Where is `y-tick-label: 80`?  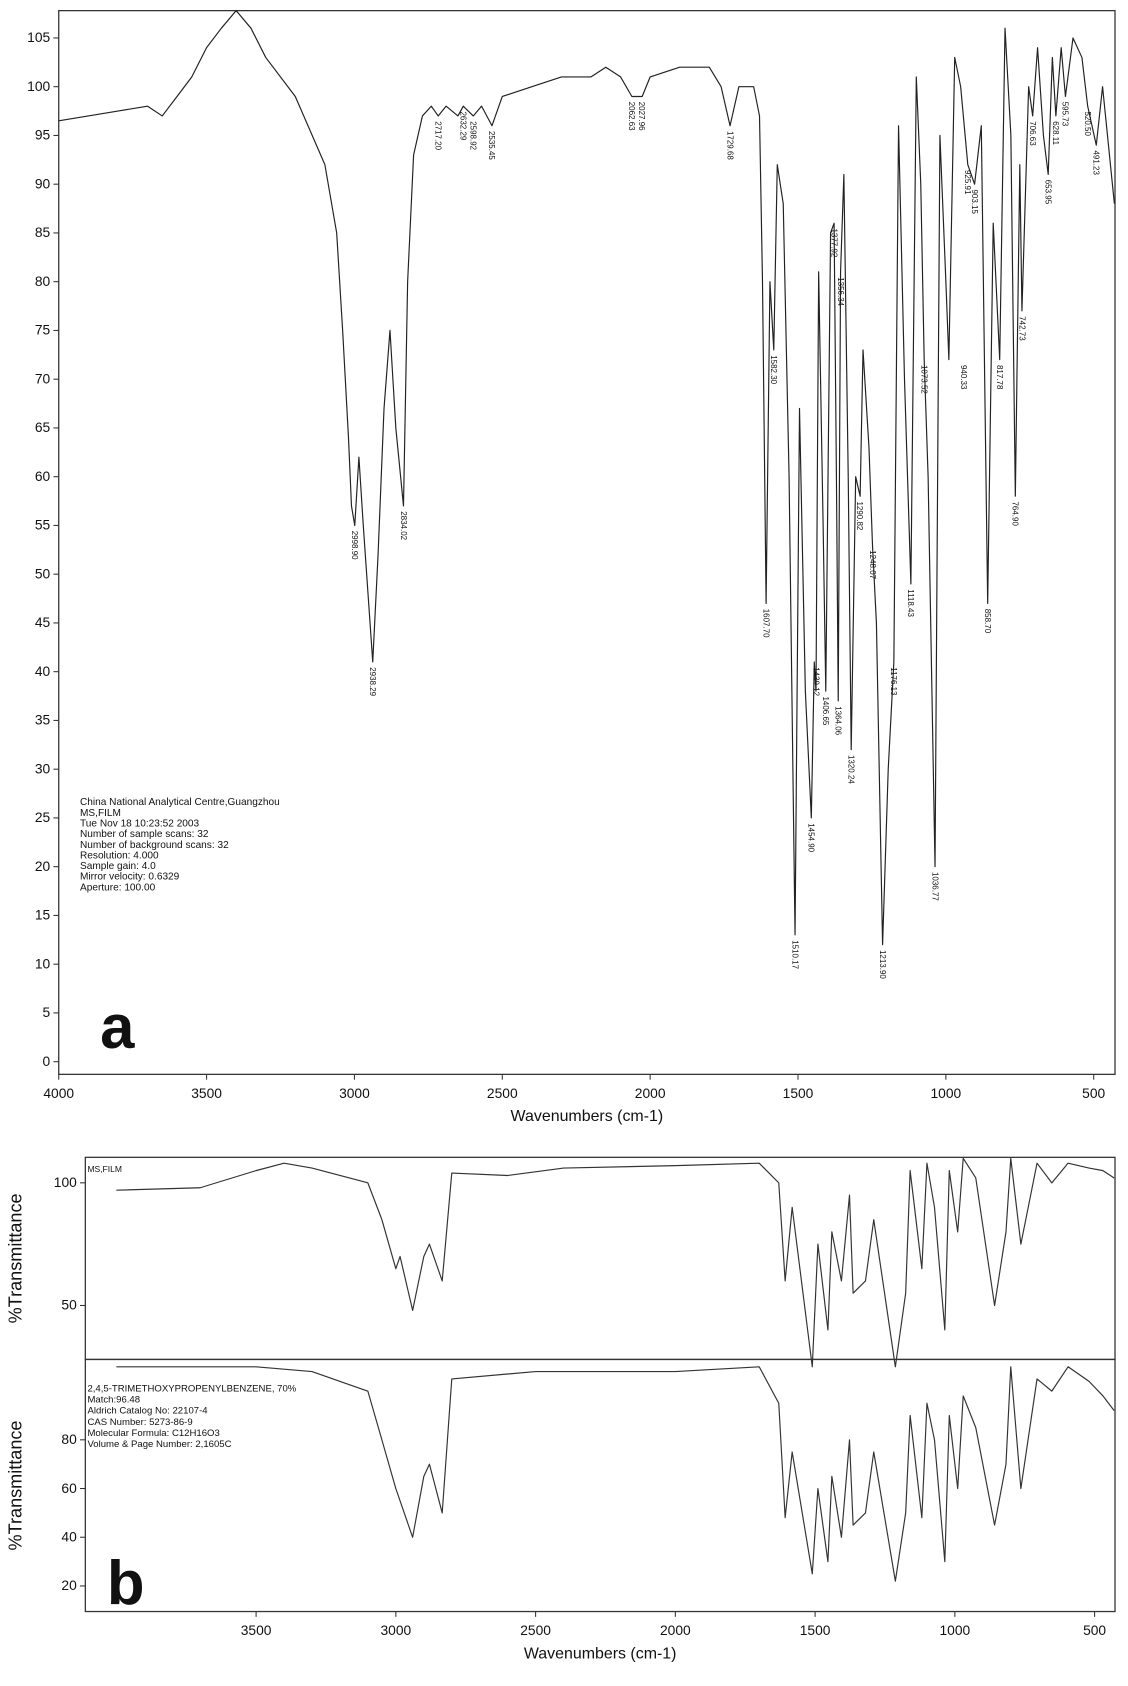 y-tick-label: 80 is located at coordinates (43, 281).